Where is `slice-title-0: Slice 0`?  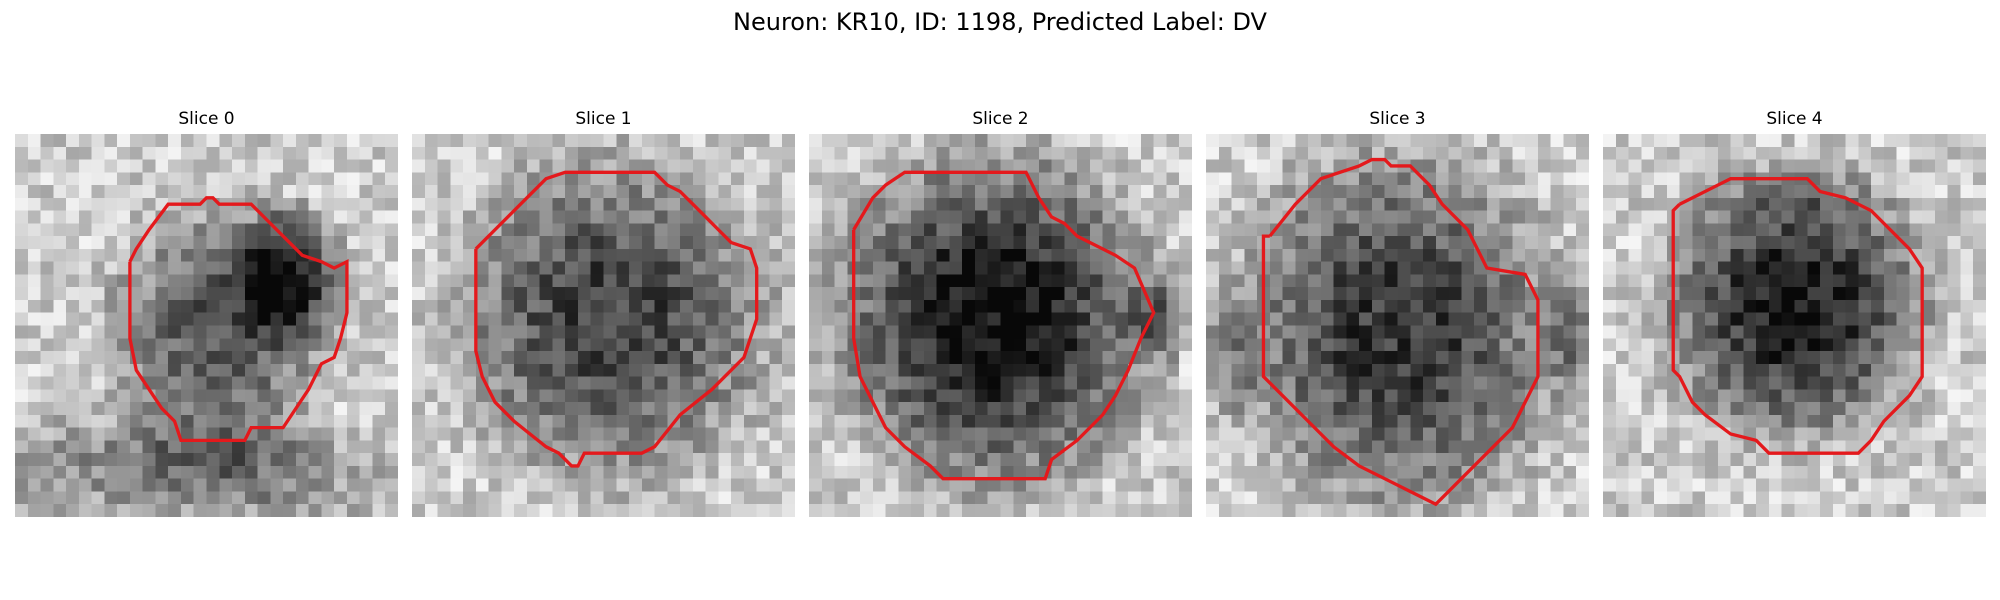
slice-title-0: Slice 0 is located at coordinates (206, 119).